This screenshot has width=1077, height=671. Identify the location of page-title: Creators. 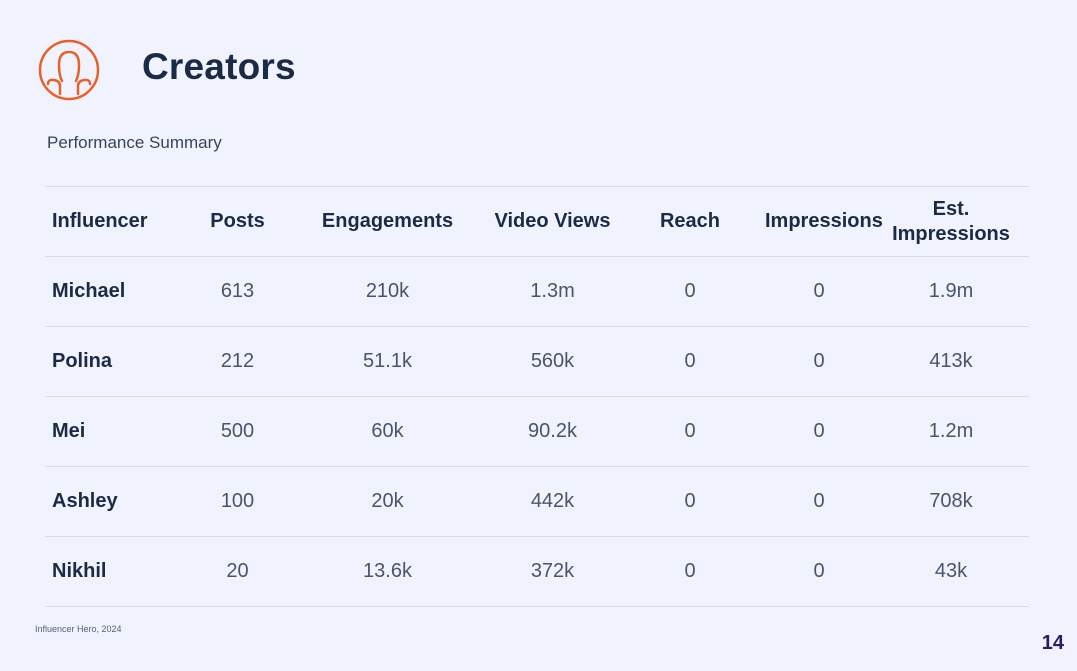
(219, 66).